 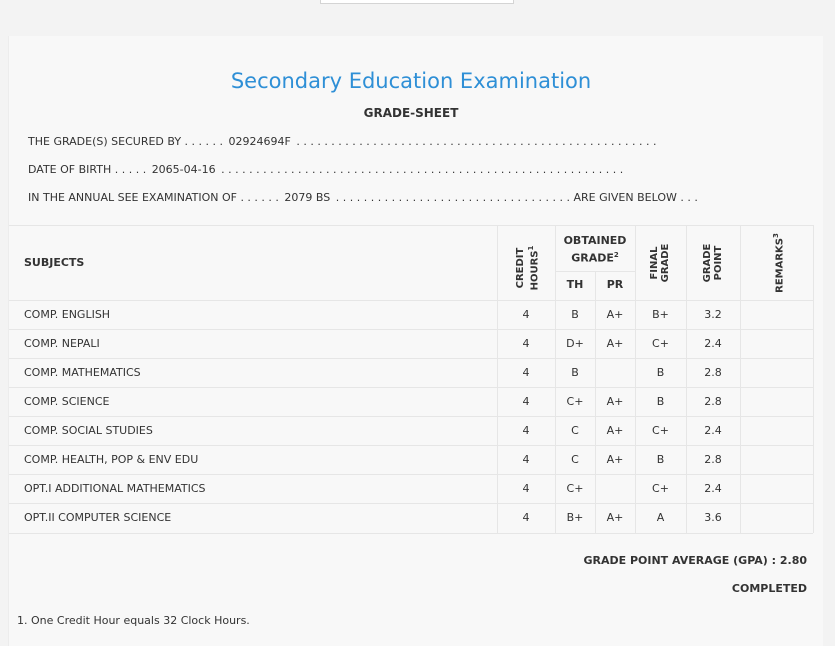 What do you see at coordinates (575, 517) in the screenshot?
I see `cell-th: B+` at bounding box center [575, 517].